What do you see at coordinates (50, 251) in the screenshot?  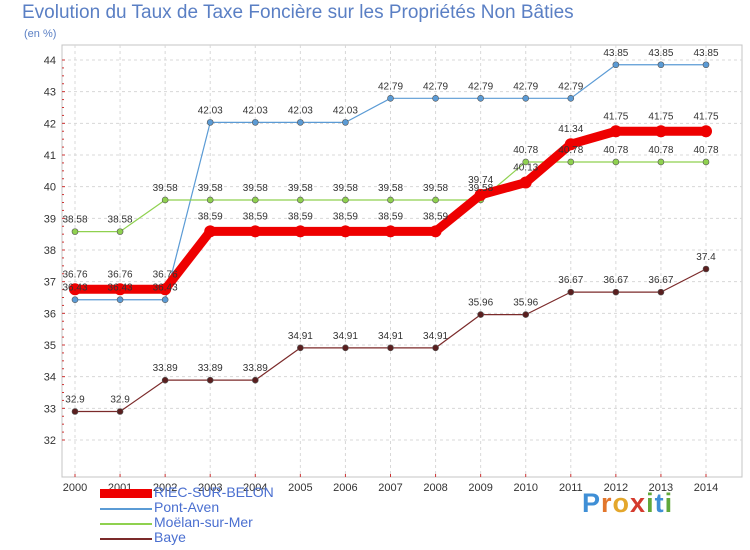 I see `y-tick-label: 38` at bounding box center [50, 251].